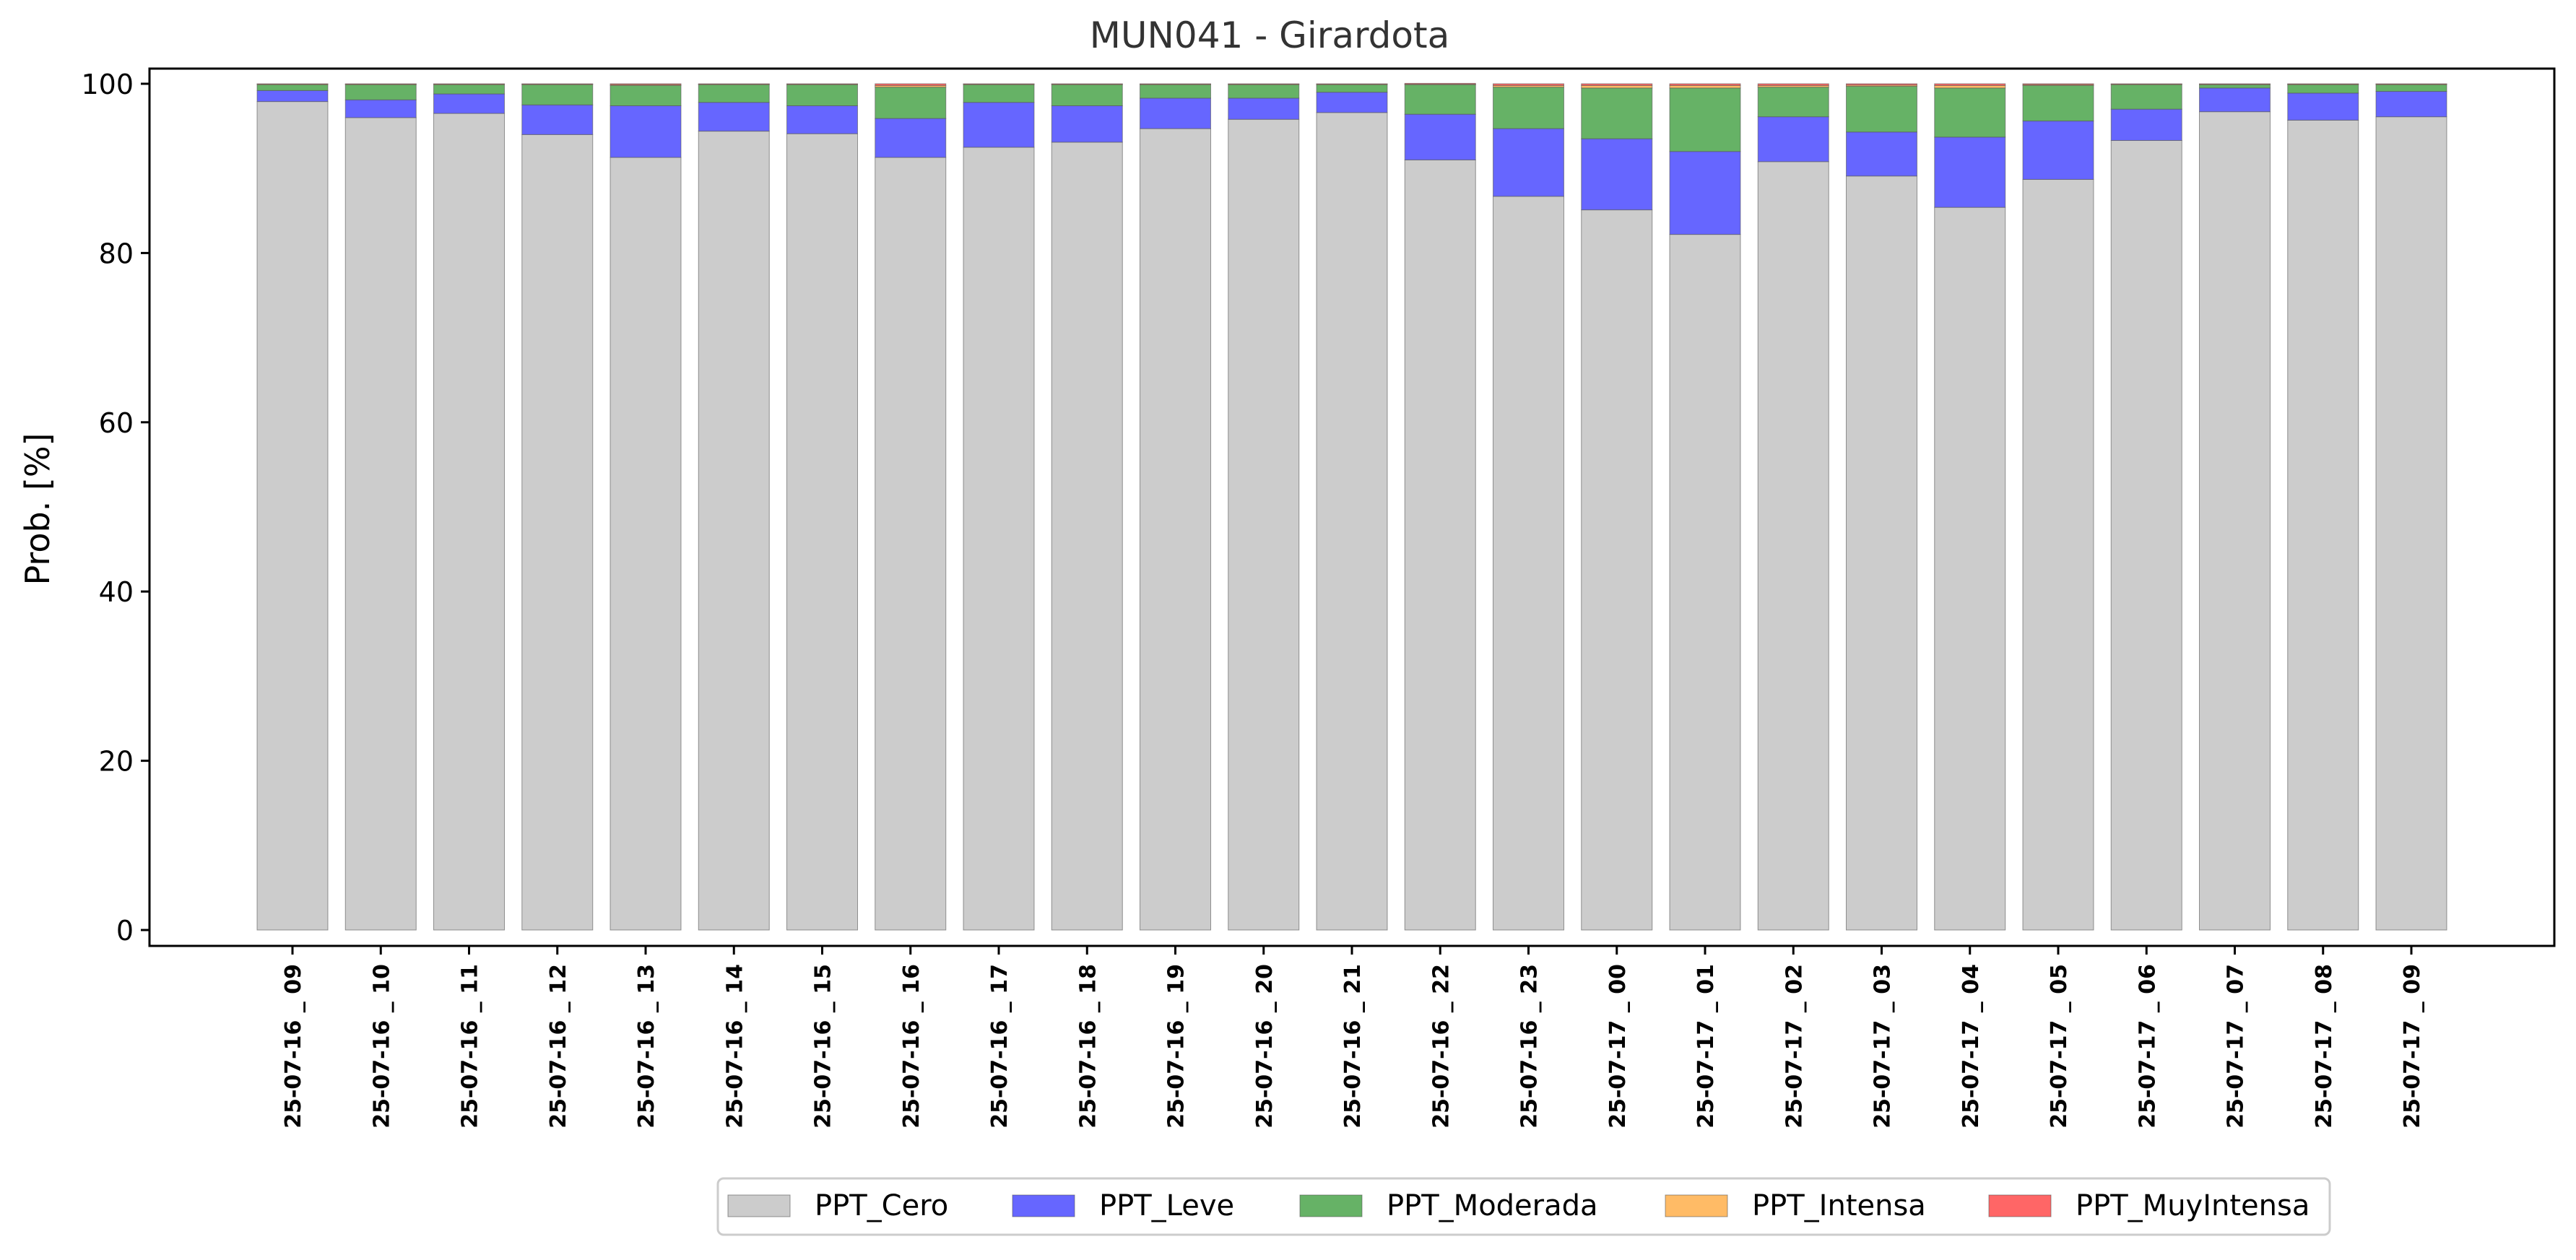 This screenshot has width=2576, height=1260. Describe the element at coordinates (1043, 1205) in the screenshot. I see `legend-swatch-ppt-leve` at that location.